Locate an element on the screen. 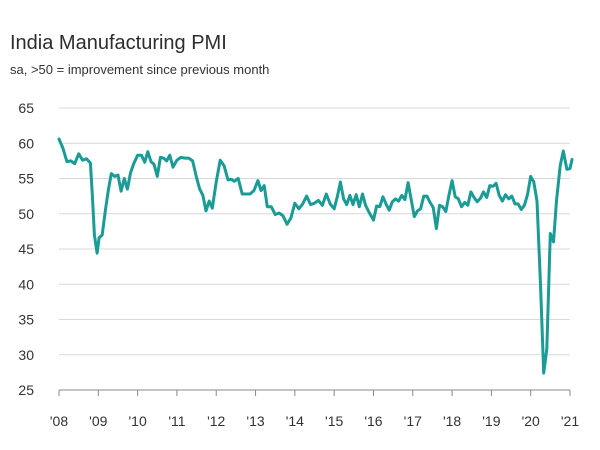 This screenshot has width=600, height=450. x-tick-label: '19 is located at coordinates (491, 421).